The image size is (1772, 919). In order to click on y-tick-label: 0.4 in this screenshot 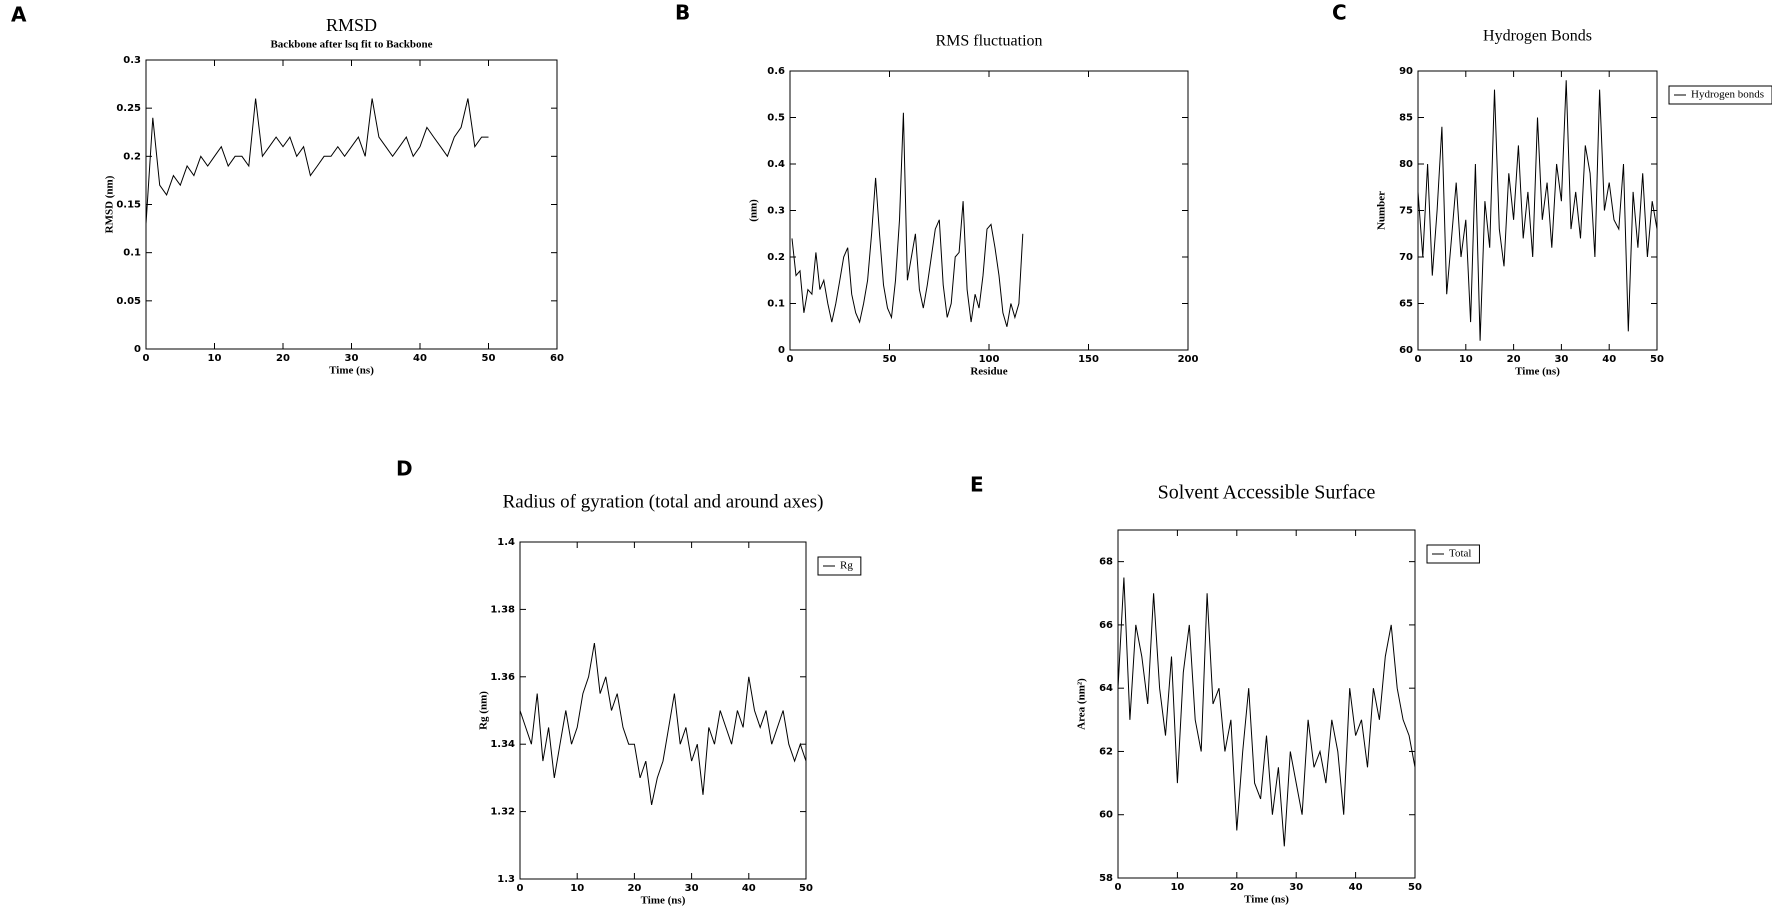, I will do `click(776, 164)`.